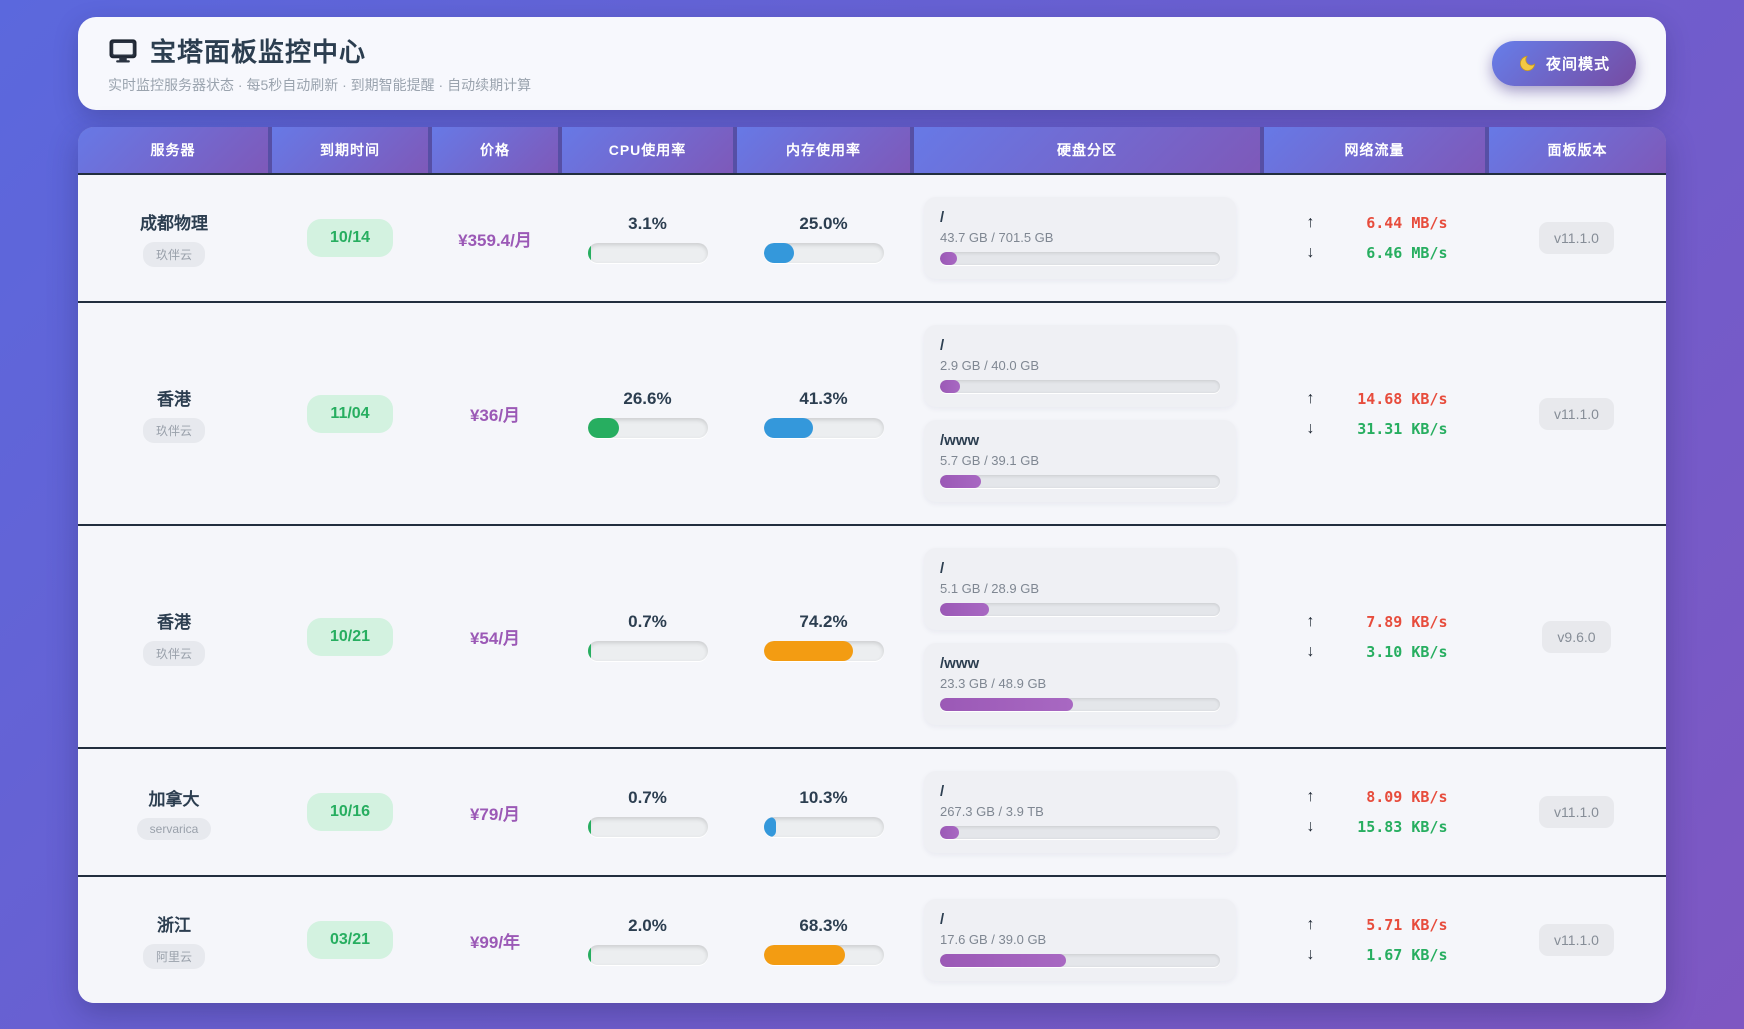  What do you see at coordinates (989, 460) in the screenshot?
I see `disk-usage-text: 5.7 GB / 39.1 GB` at bounding box center [989, 460].